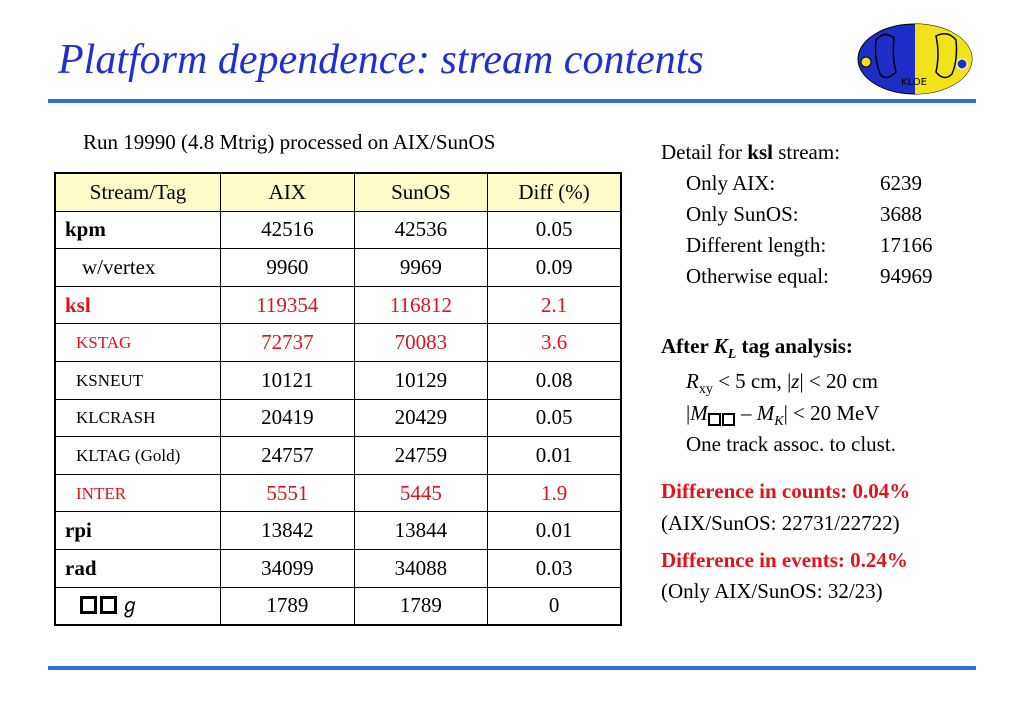  What do you see at coordinates (287, 192) in the screenshot?
I see `header-aix: AIX` at bounding box center [287, 192].